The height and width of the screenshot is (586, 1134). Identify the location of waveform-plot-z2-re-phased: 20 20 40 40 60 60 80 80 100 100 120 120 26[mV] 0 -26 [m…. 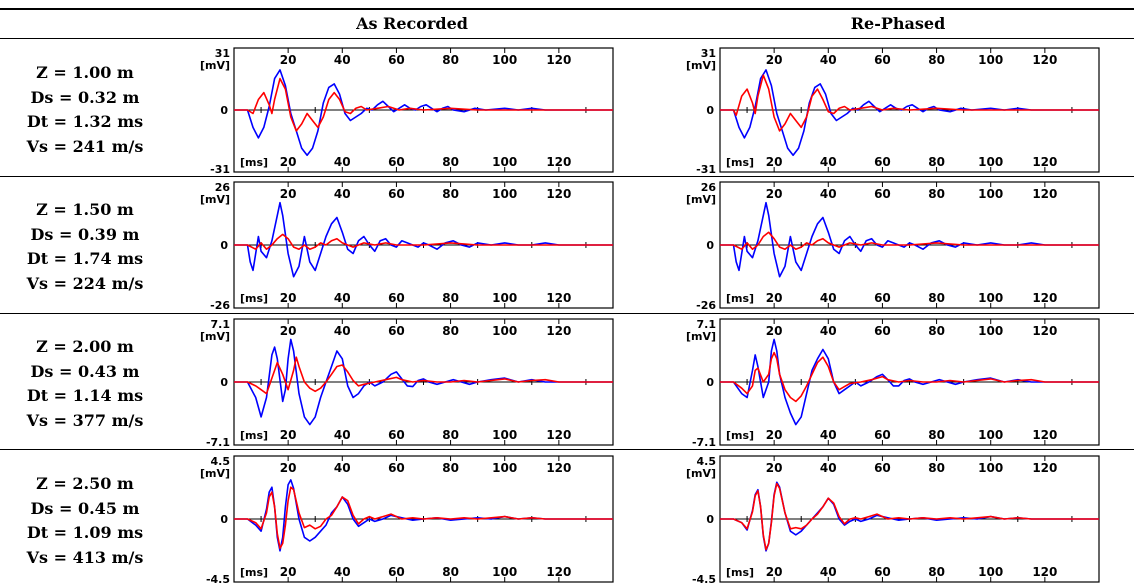
(893, 246).